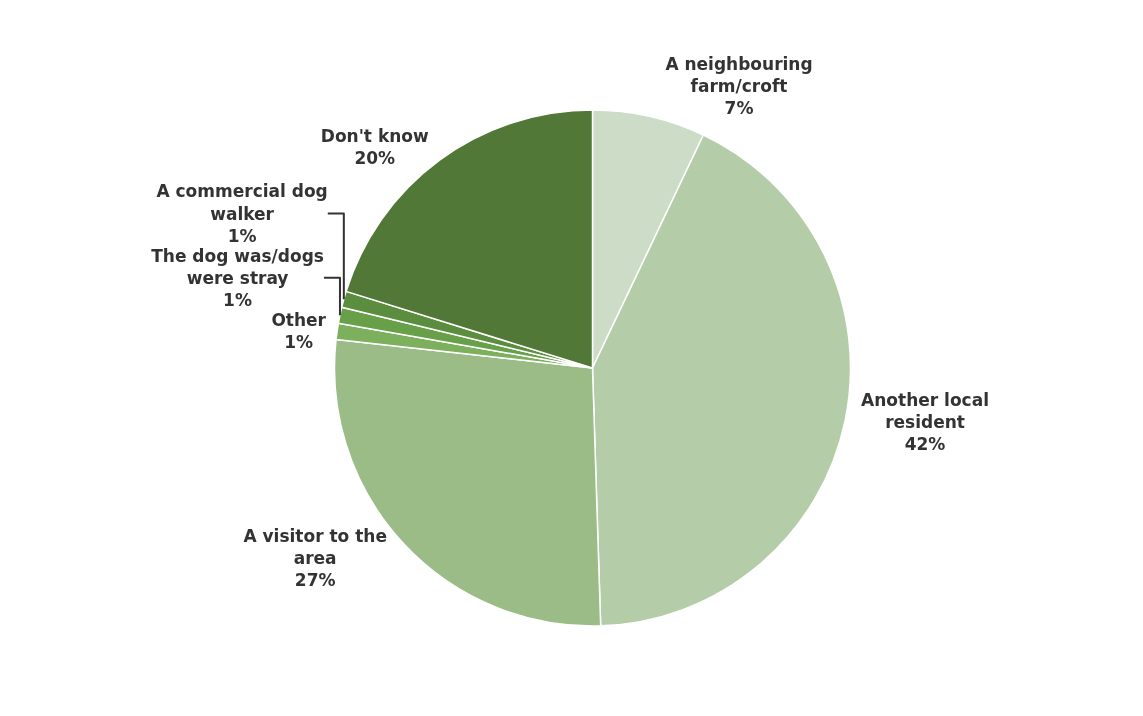  I want to click on slice-label: A commercial dog walker, so click(242, 202).